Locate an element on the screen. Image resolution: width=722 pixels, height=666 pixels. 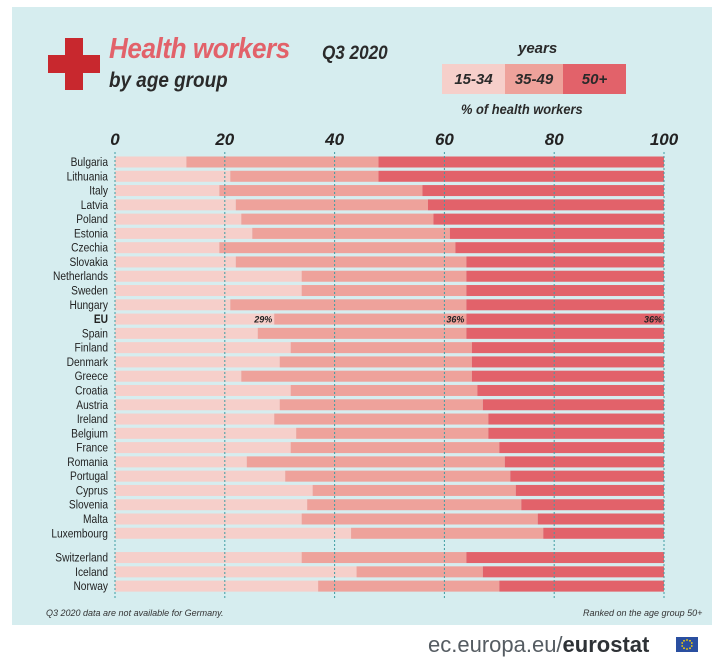
category-label: Croatia is located at coordinates (92, 391).